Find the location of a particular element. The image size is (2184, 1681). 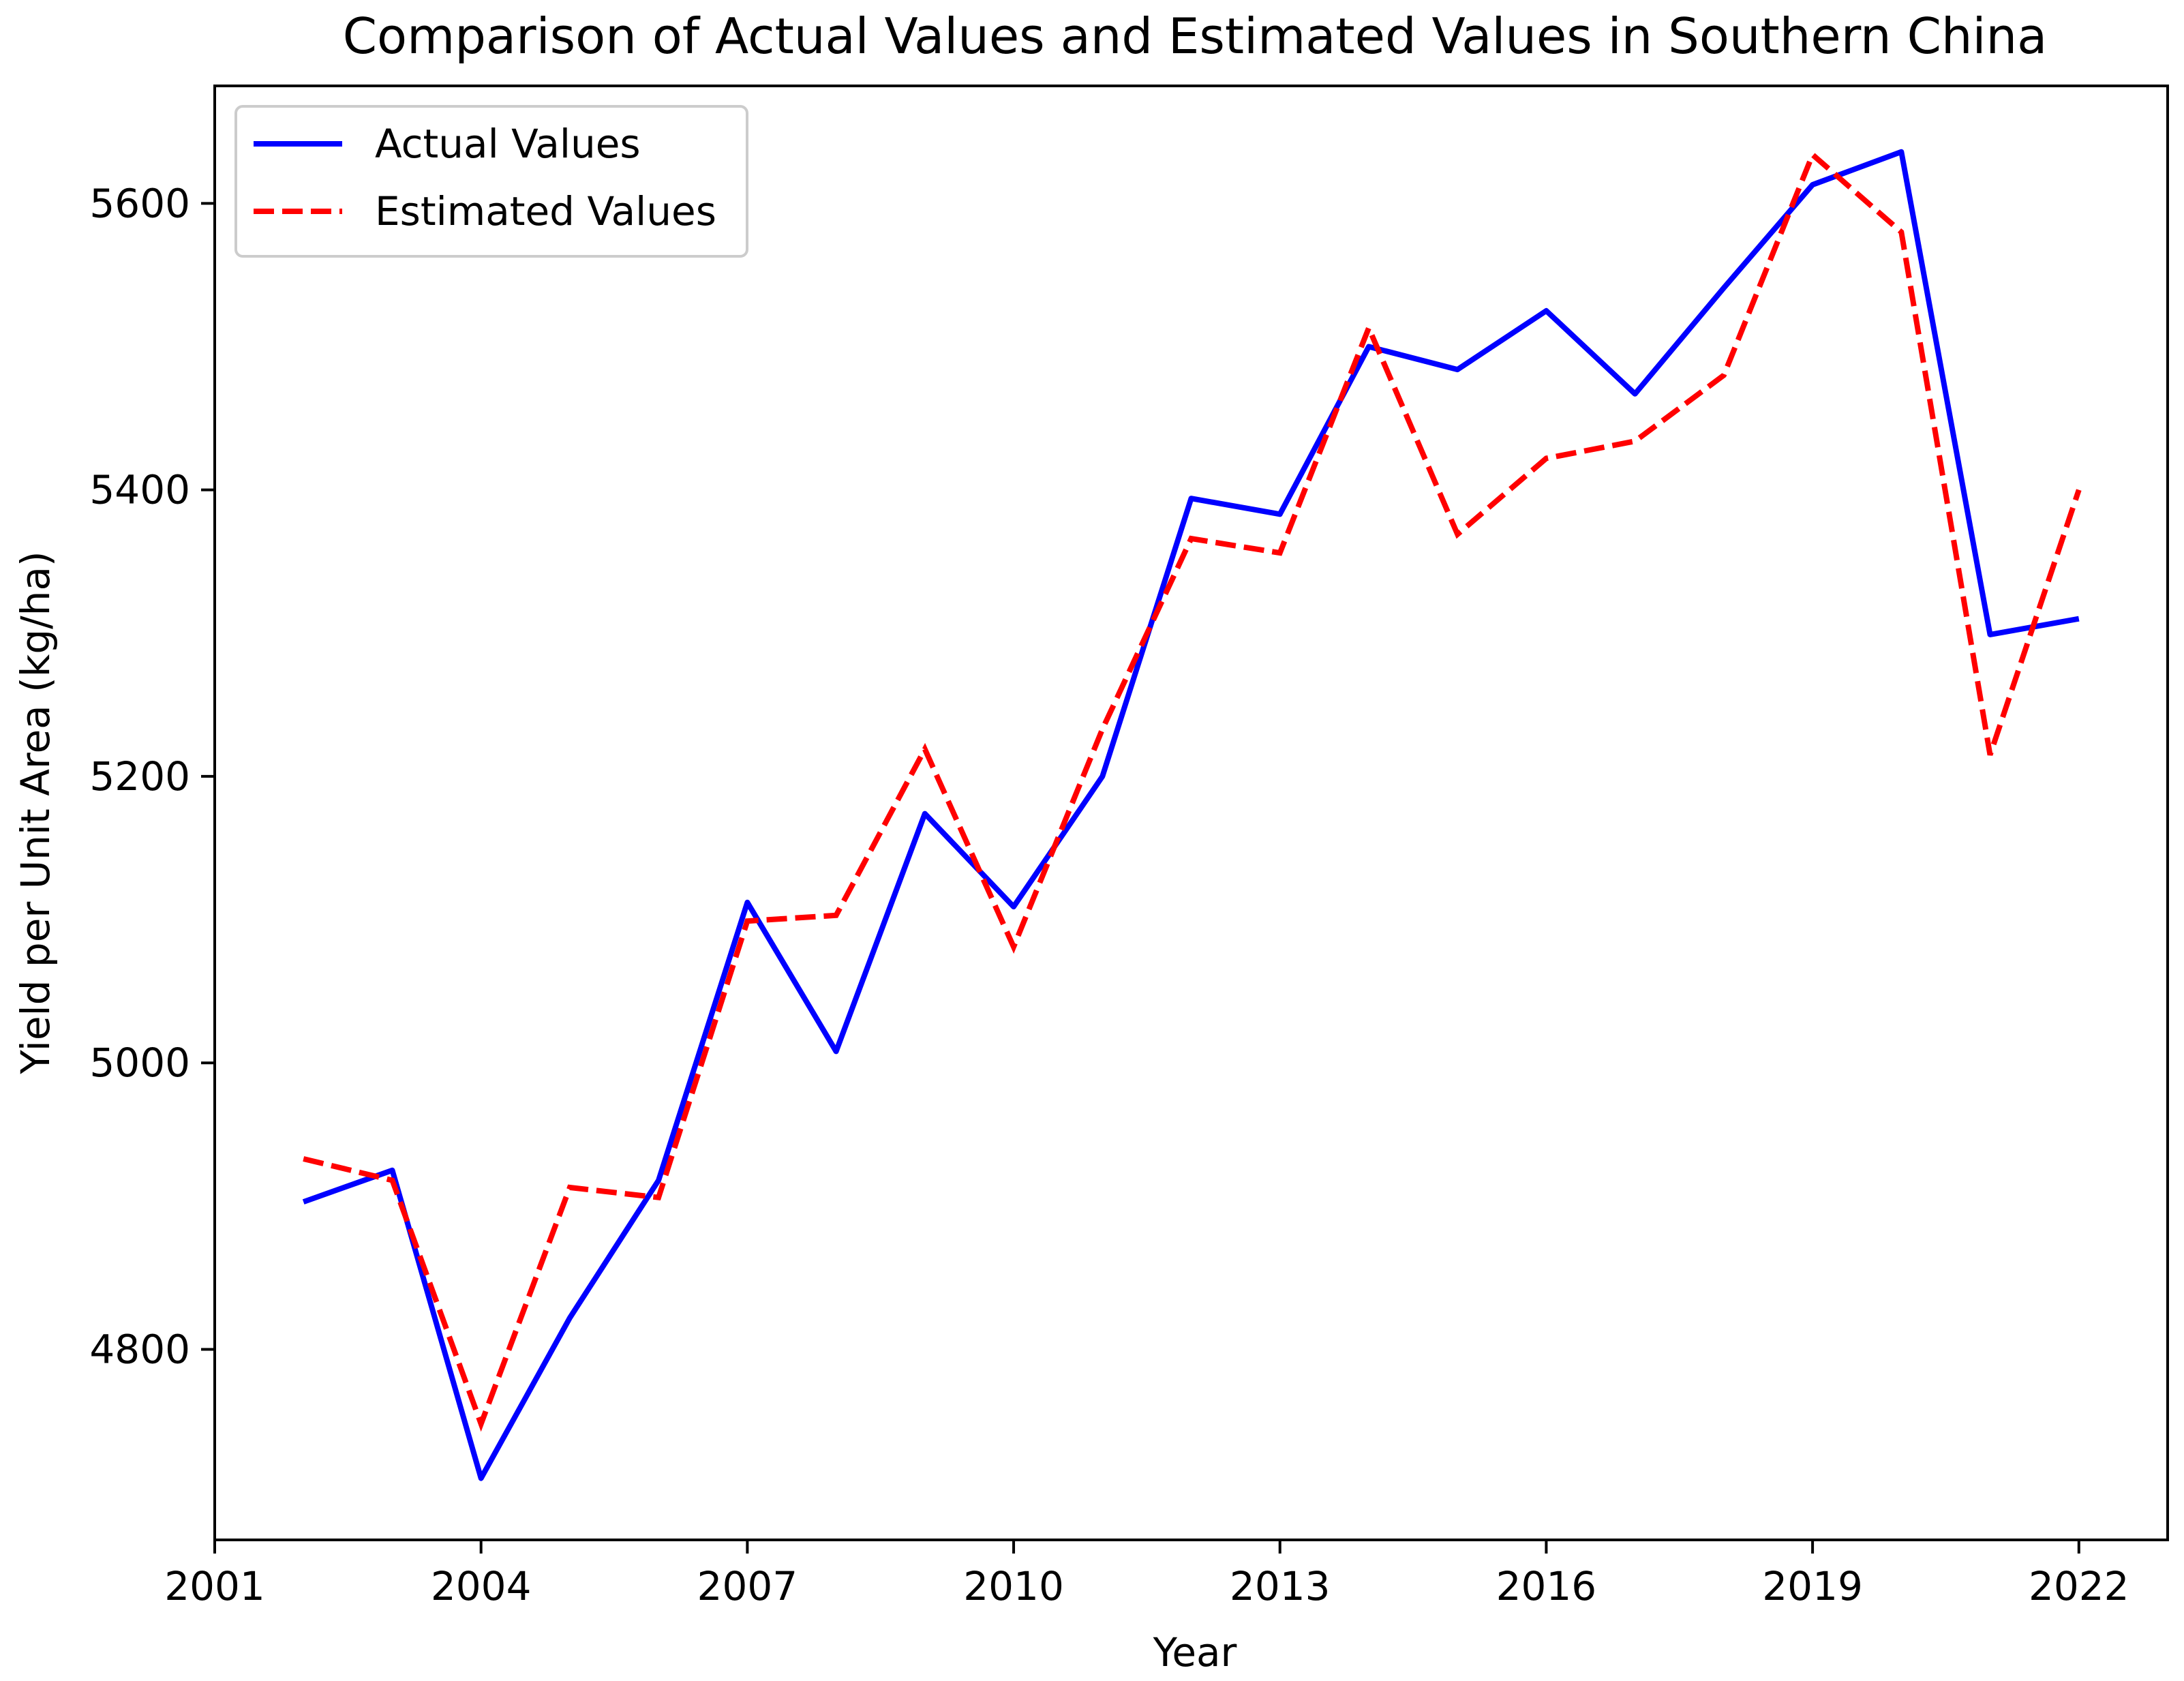

x-tick-label: 2010 is located at coordinates (1013, 1586).